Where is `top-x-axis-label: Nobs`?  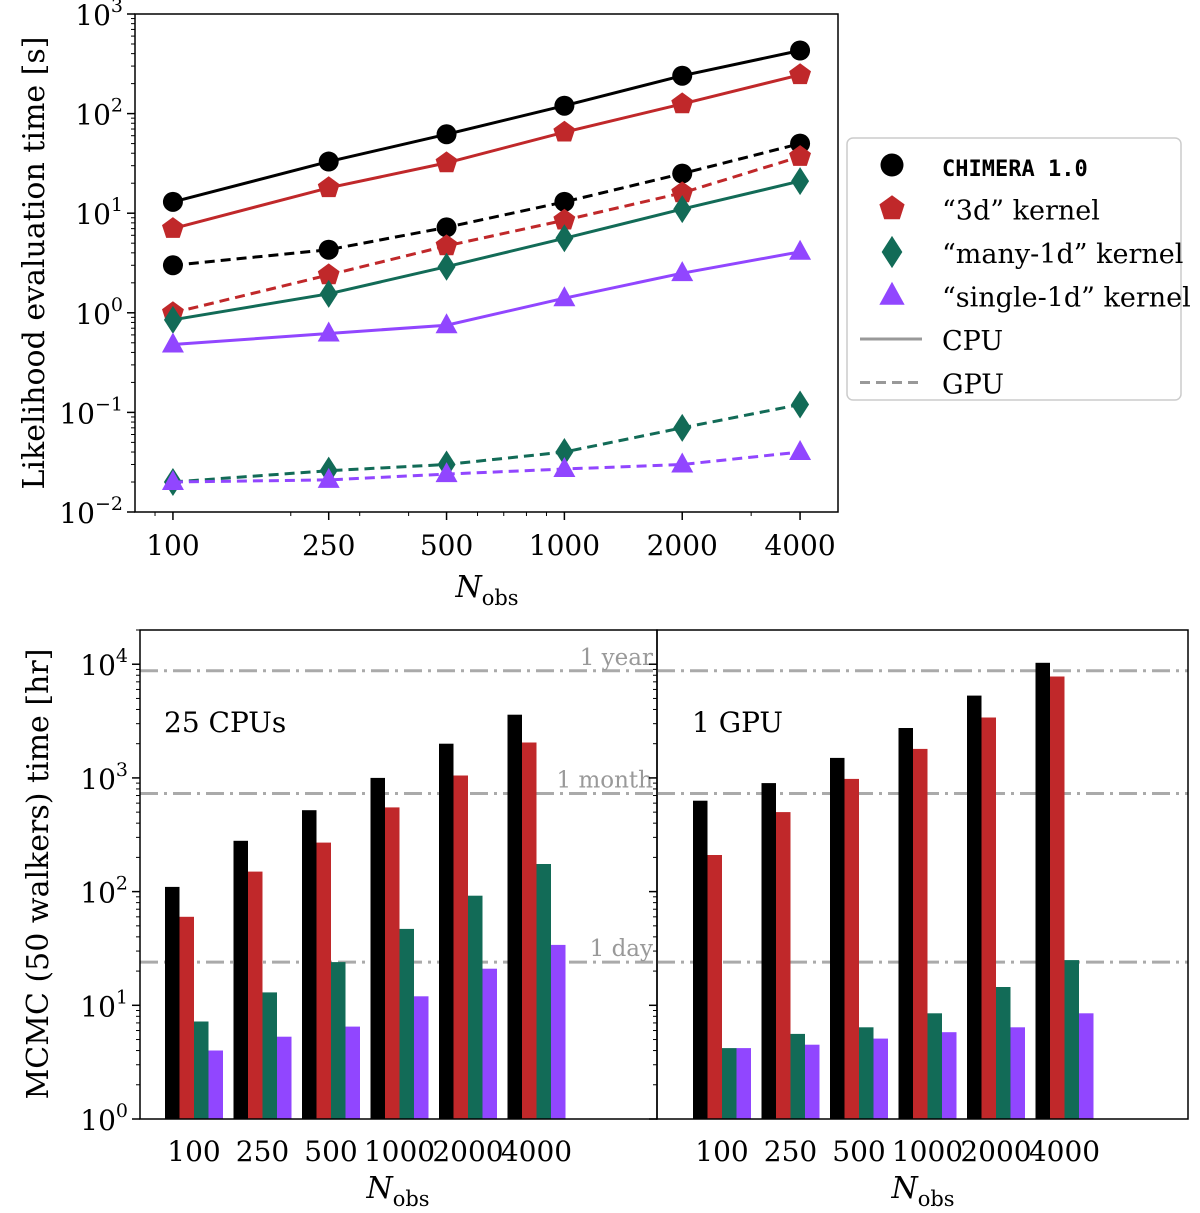
top-x-axis-label: Nobs is located at coordinates (486, 590).